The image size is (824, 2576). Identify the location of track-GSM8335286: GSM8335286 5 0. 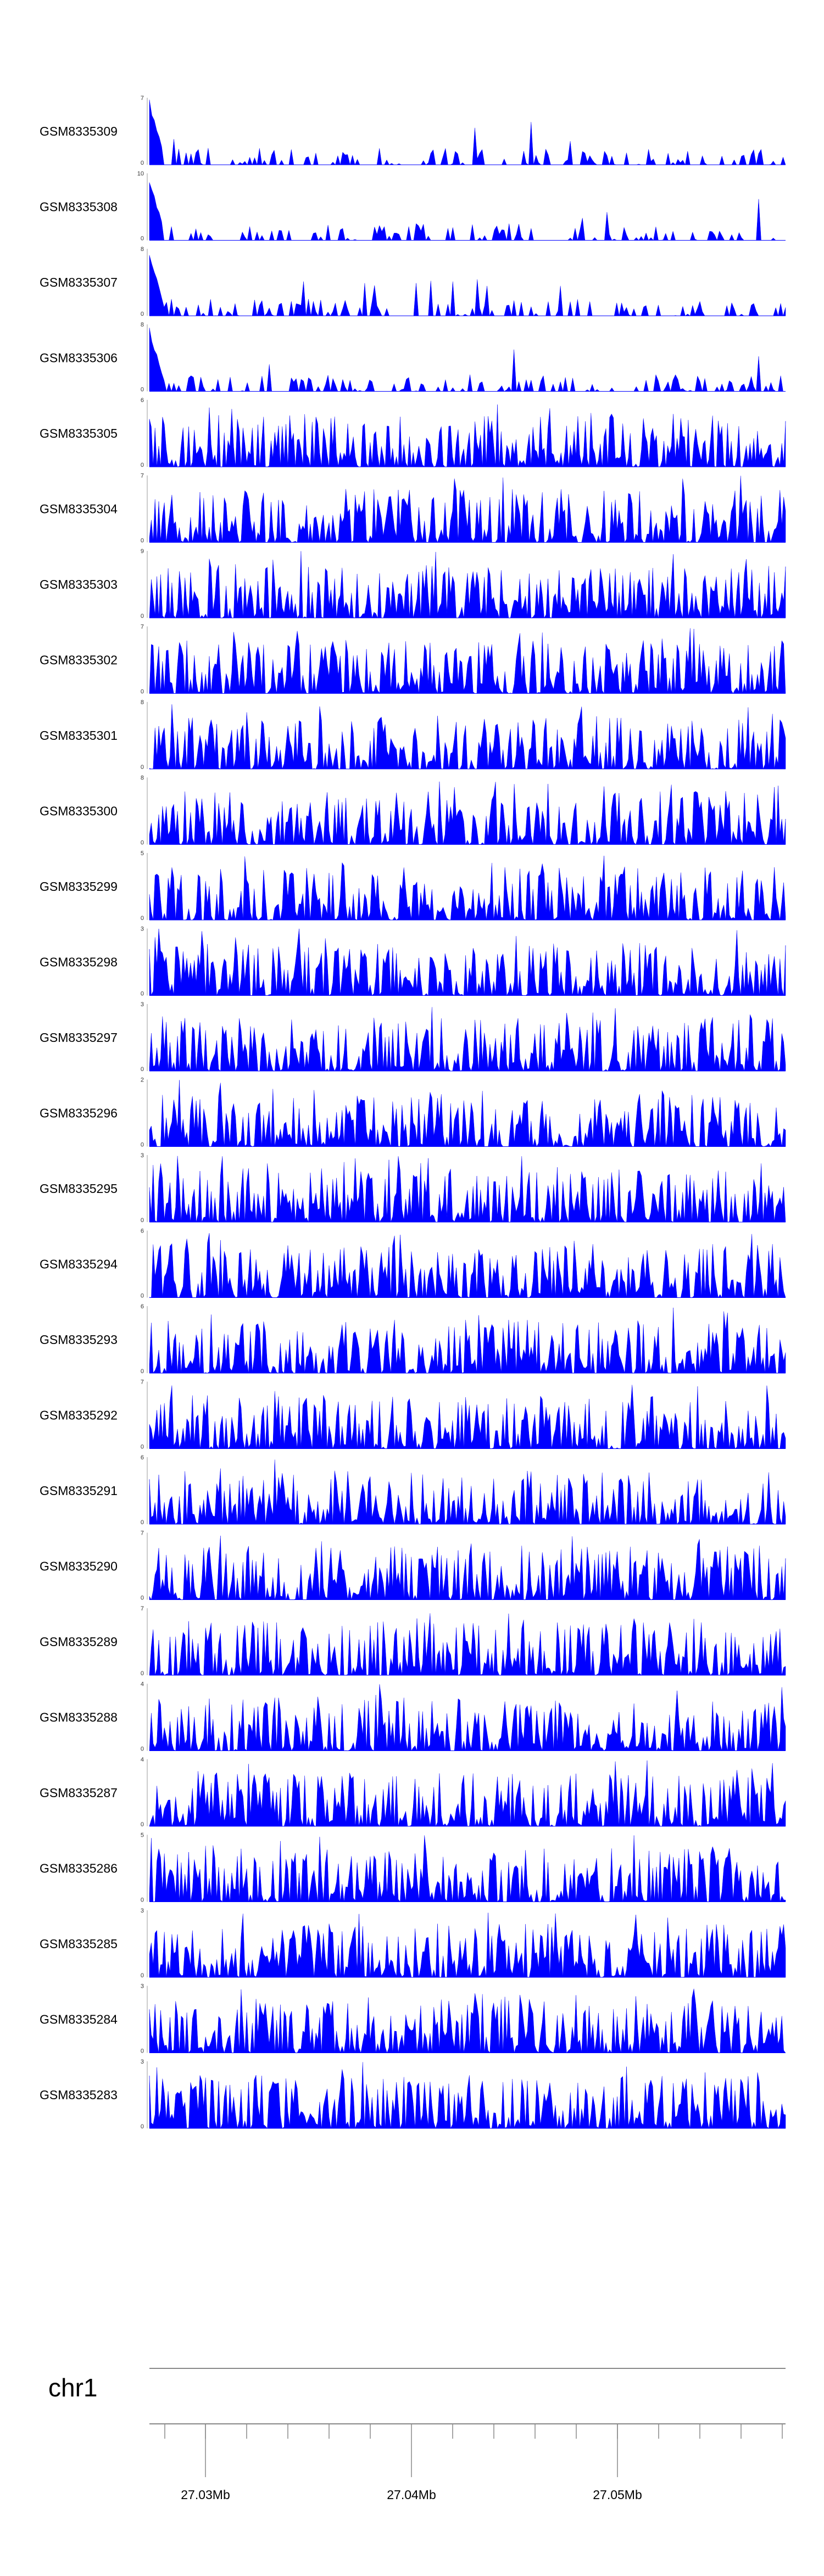
(413, 1868).